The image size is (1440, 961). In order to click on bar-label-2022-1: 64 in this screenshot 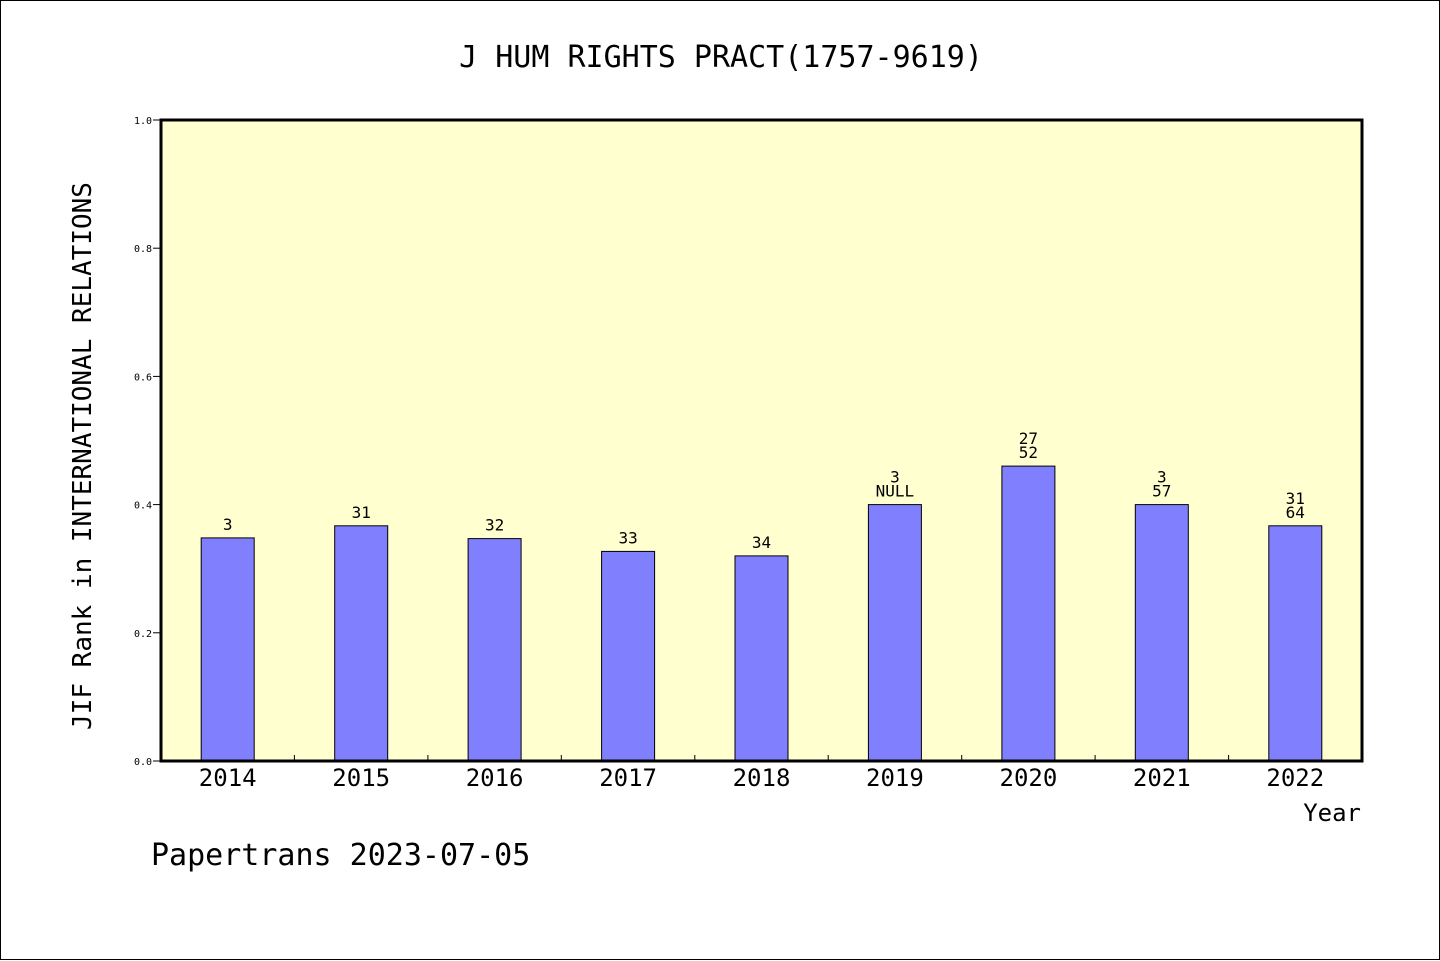, I will do `click(1295, 512)`.